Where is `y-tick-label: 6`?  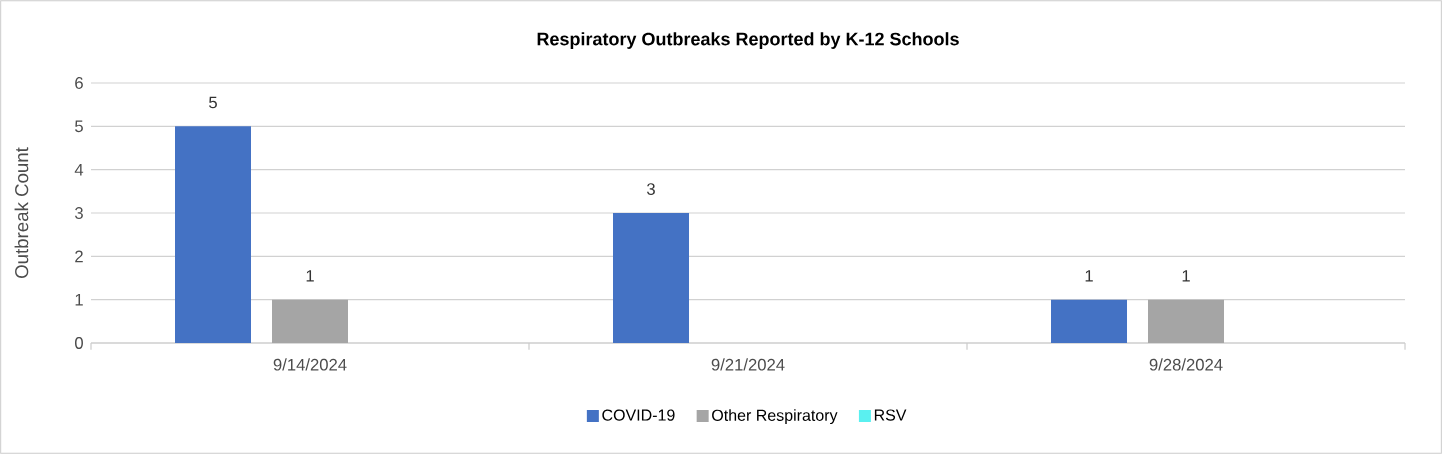 y-tick-label: 6 is located at coordinates (79, 83).